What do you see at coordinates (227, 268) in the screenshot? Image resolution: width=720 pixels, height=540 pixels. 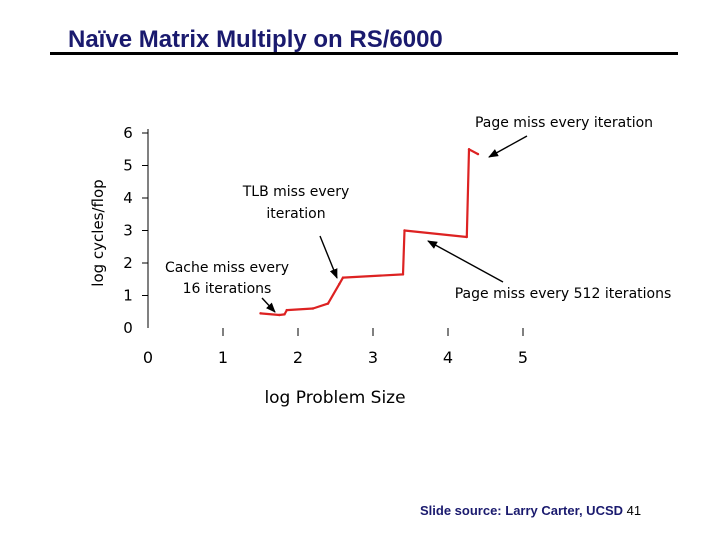 I see `annotation-line: Cache miss every` at bounding box center [227, 268].